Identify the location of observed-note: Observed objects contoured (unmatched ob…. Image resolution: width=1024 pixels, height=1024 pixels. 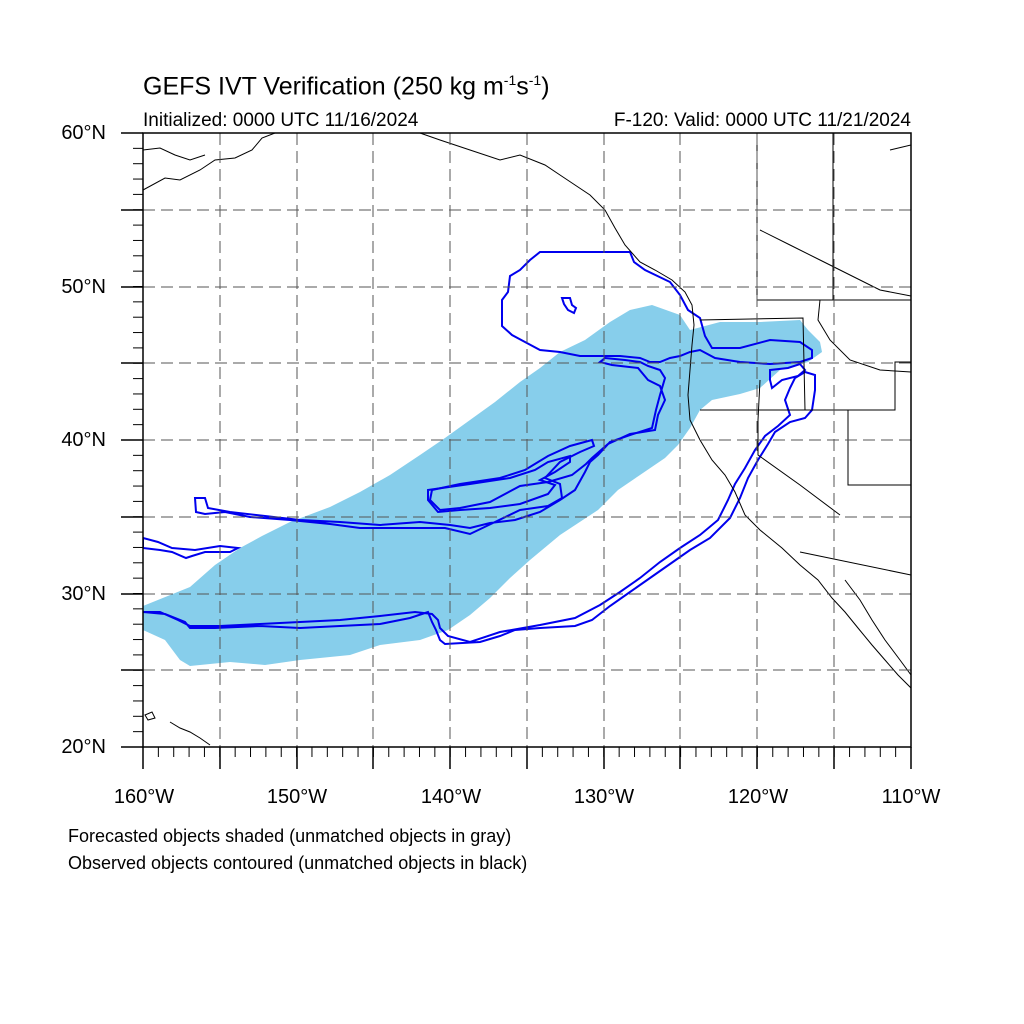
(298, 863).